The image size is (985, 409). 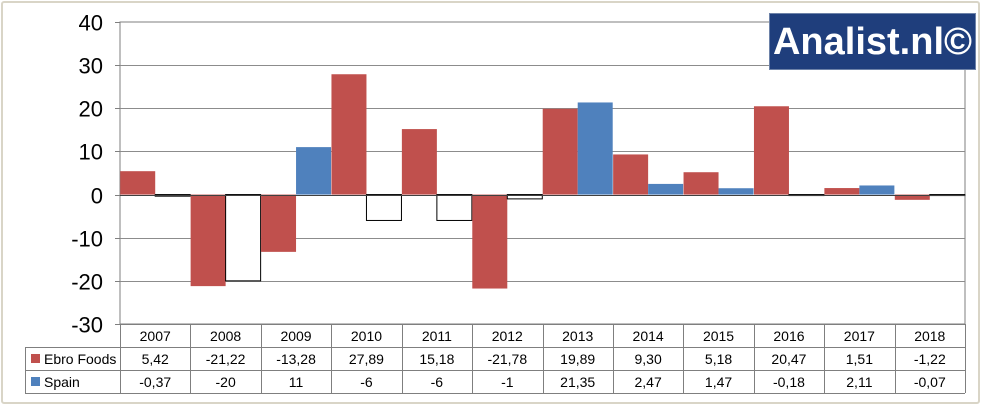 What do you see at coordinates (87, 239) in the screenshot?
I see `y-tick-label: -10` at bounding box center [87, 239].